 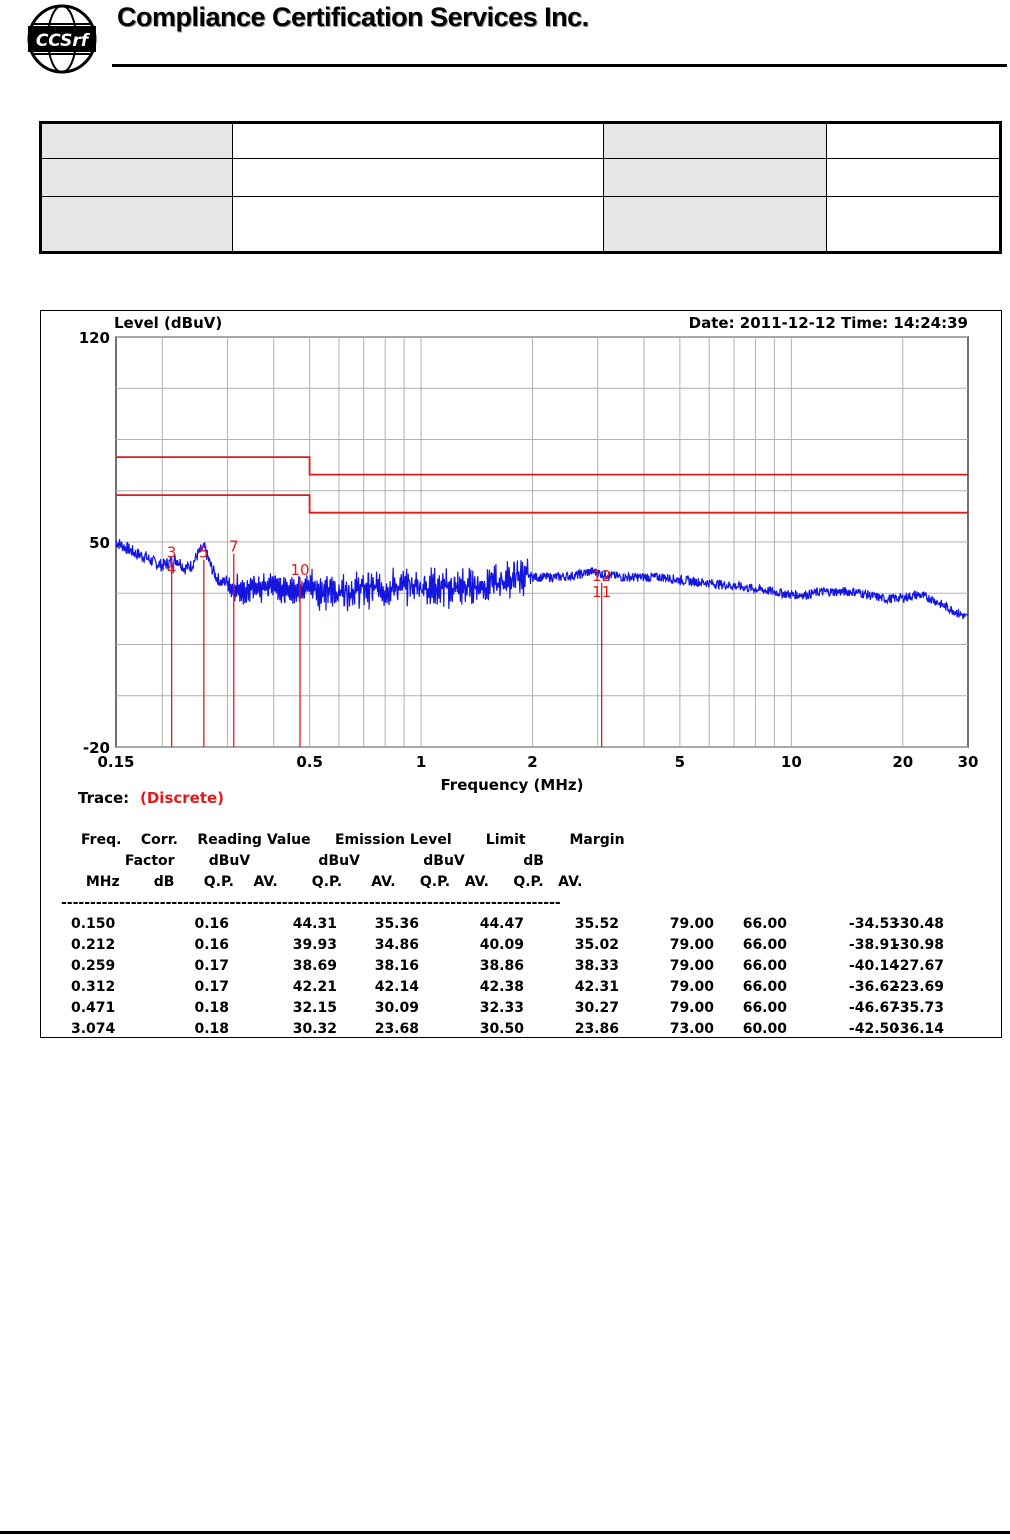 What do you see at coordinates (397, 987) in the screenshot?
I see `table-cell-rd-av: 42.14` at bounding box center [397, 987].